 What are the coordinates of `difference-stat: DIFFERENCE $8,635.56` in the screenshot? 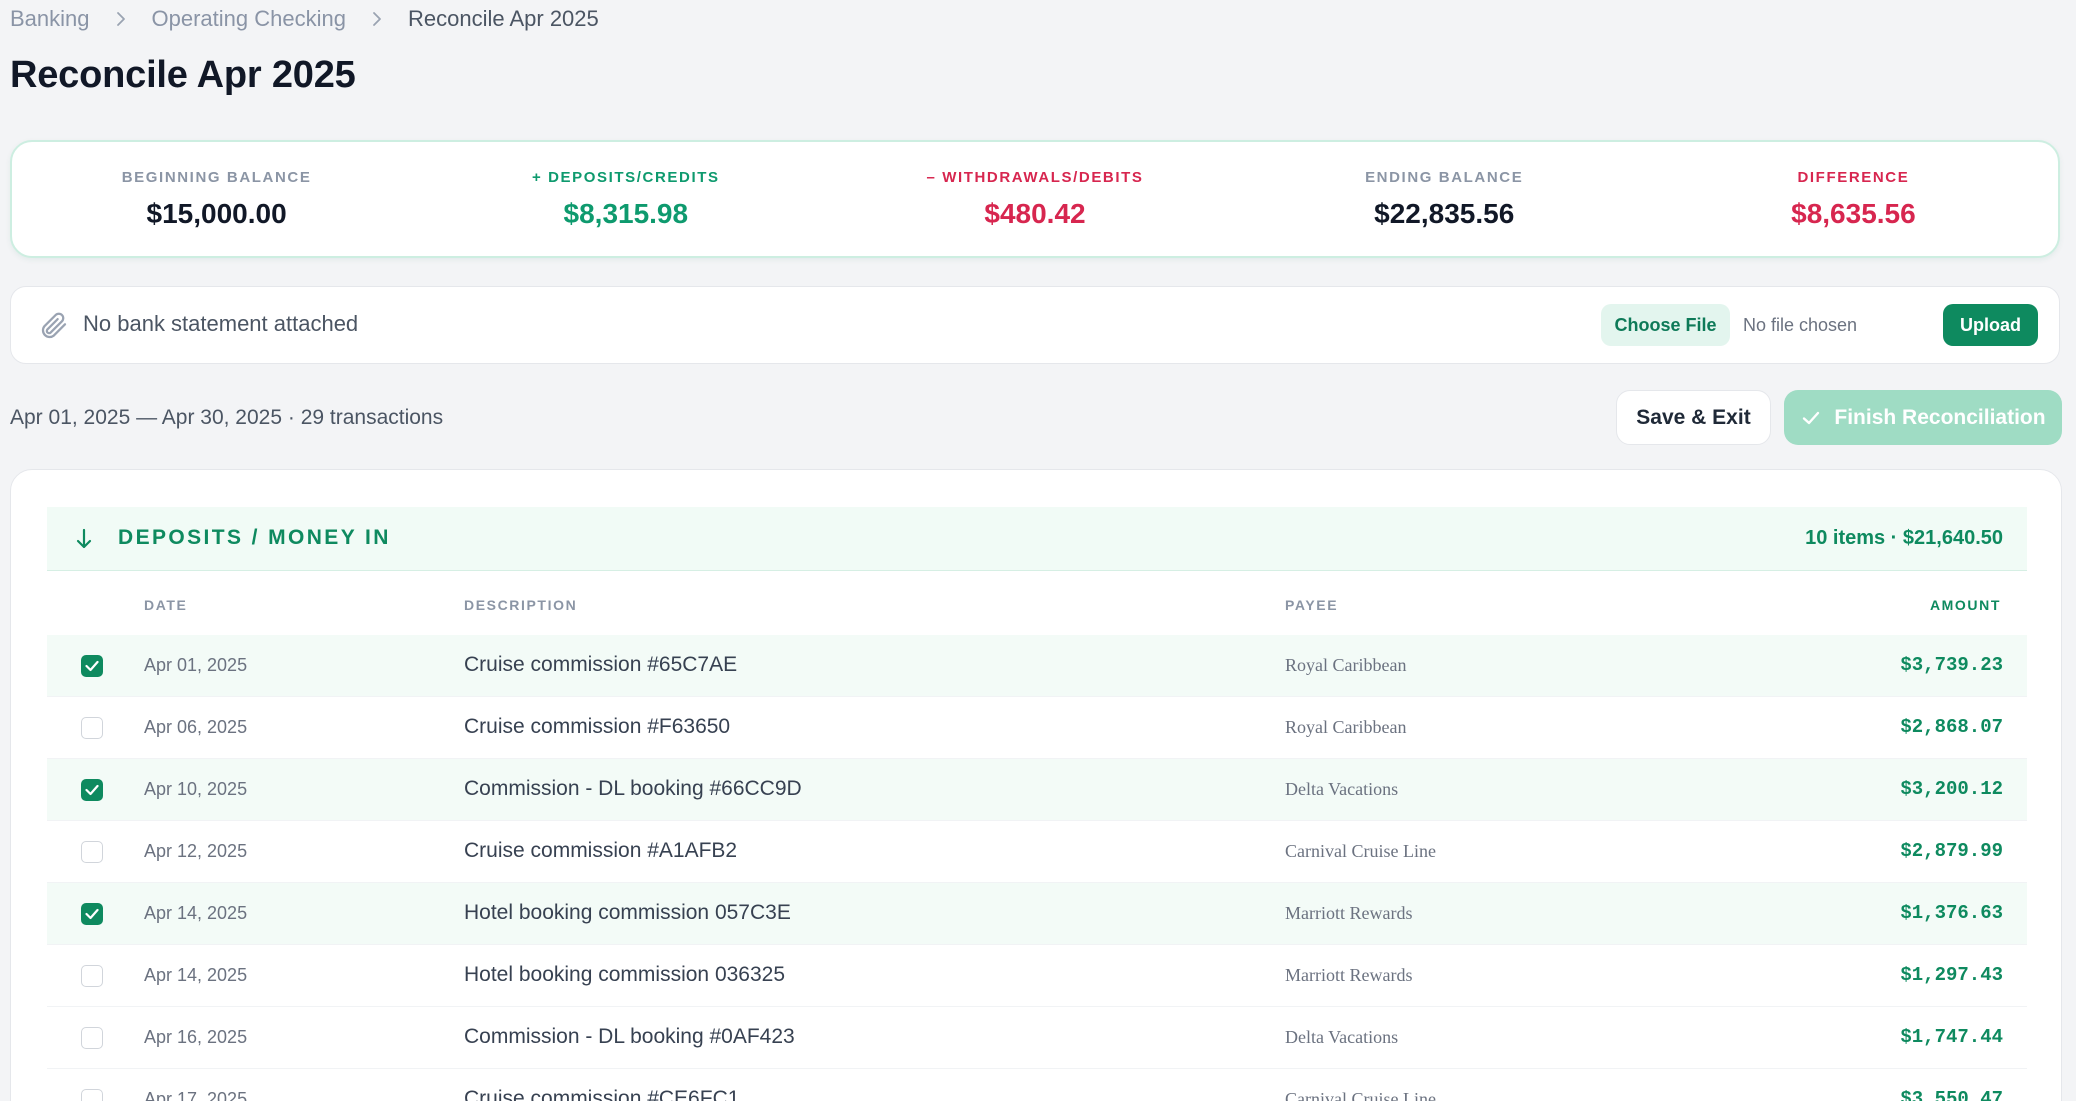 It's located at (1853, 199).